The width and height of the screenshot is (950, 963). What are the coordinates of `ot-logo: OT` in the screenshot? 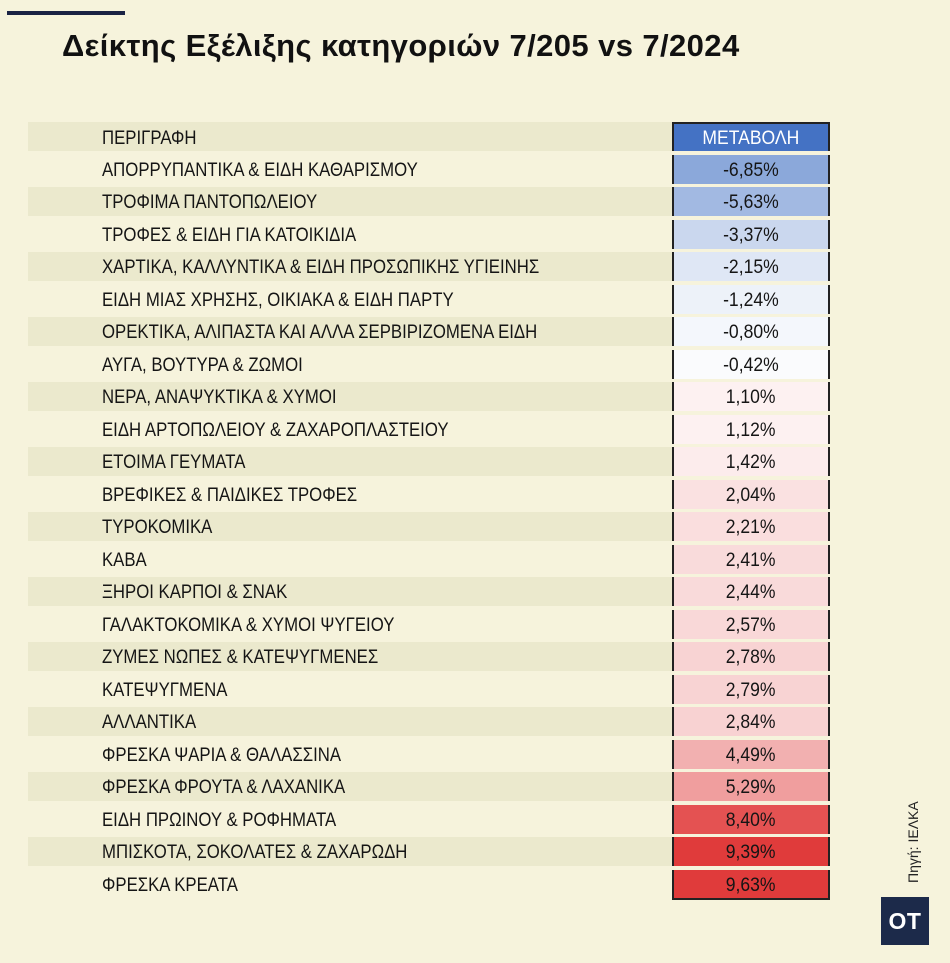 It's located at (905, 921).